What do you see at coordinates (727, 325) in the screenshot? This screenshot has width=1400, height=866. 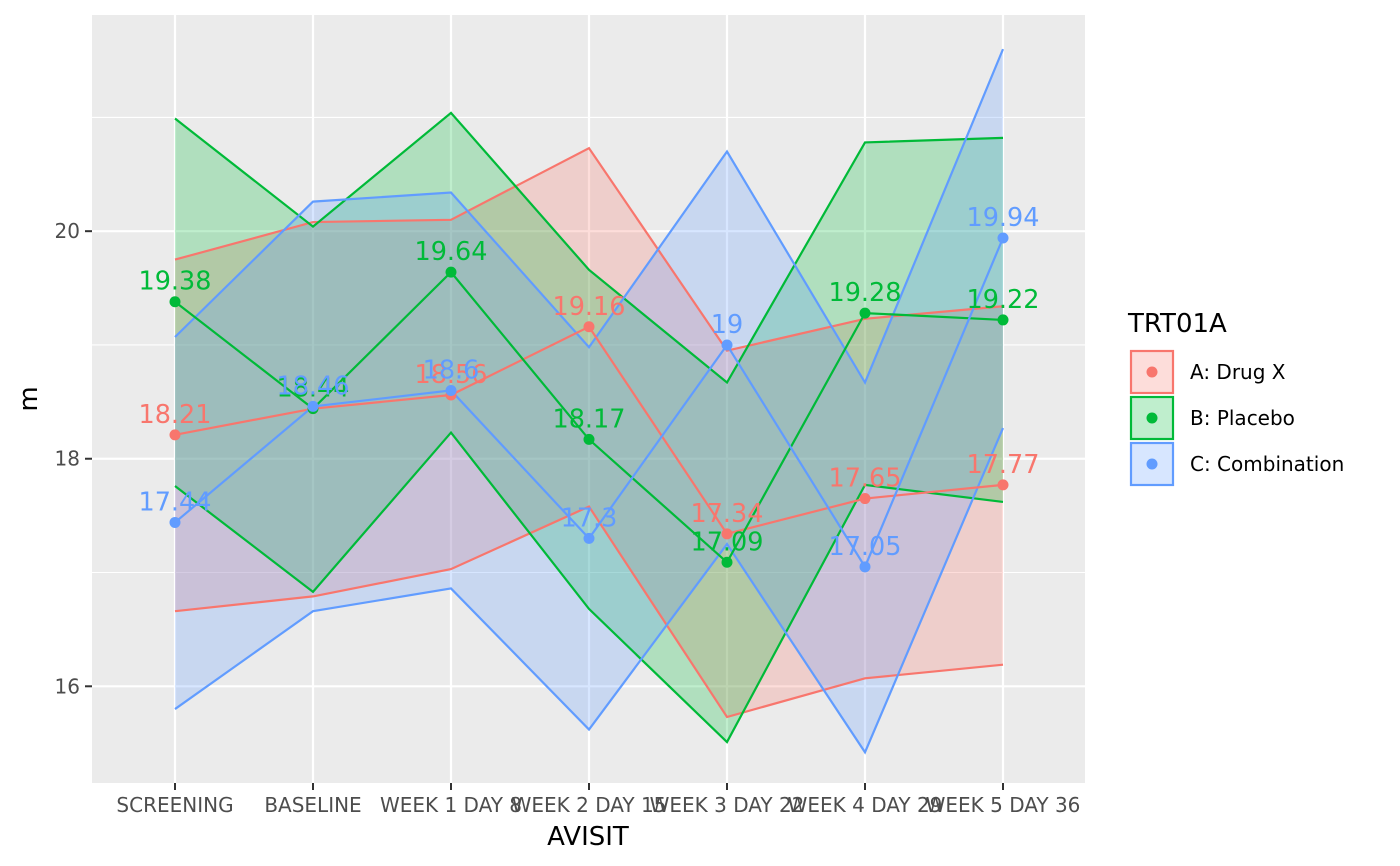 I see `data-label: 19` at bounding box center [727, 325].